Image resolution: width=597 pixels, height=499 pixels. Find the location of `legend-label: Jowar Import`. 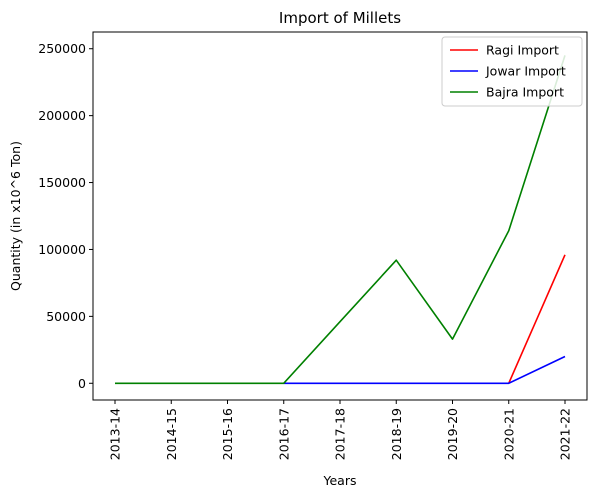

legend-label: Jowar Import is located at coordinates (525, 71).